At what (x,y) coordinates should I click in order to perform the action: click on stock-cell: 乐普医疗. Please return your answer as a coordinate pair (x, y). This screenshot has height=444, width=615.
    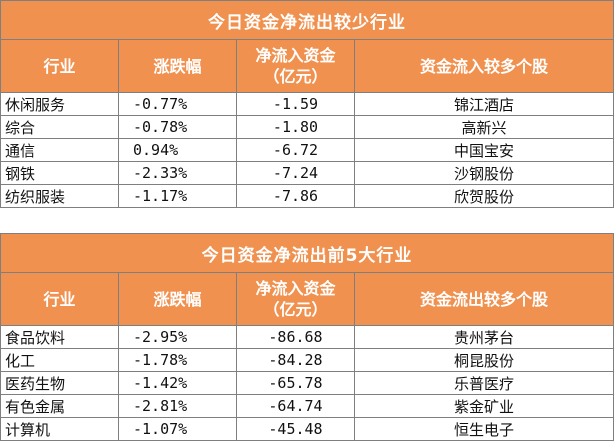
    Looking at the image, I should click on (484, 383).